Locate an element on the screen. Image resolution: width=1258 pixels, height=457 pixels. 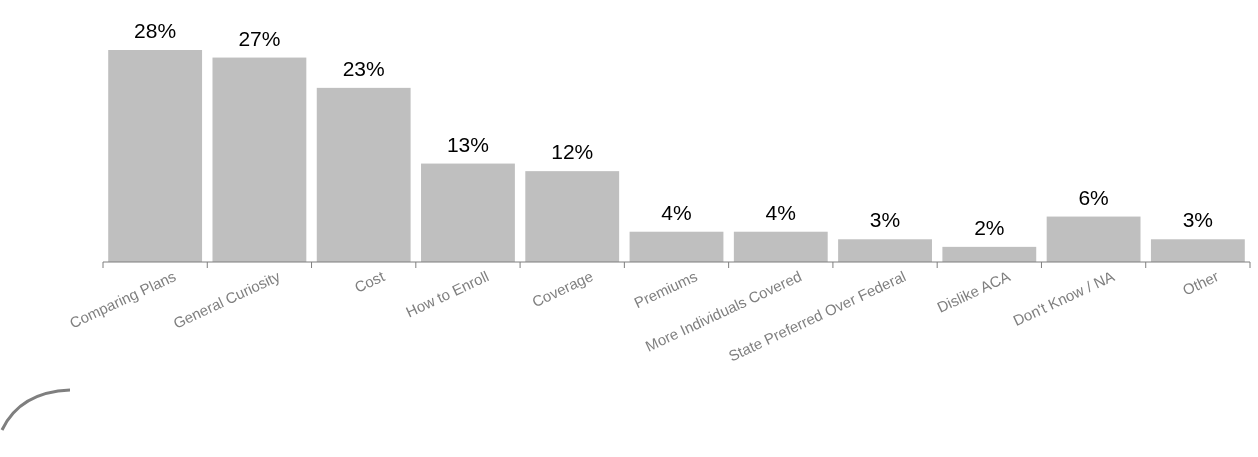
x-tick-label: Cost is located at coordinates (369, 281).